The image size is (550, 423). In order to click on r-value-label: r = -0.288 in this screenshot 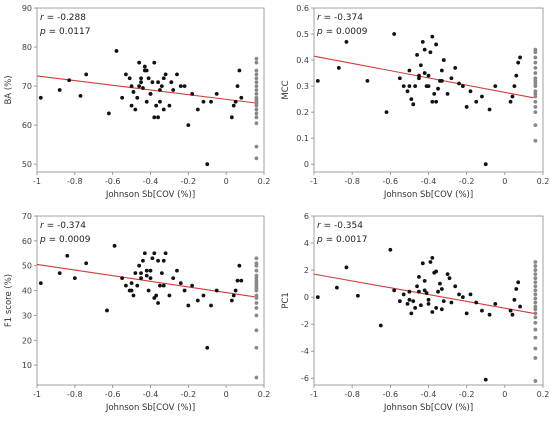, I will do `click(63, 18)`.